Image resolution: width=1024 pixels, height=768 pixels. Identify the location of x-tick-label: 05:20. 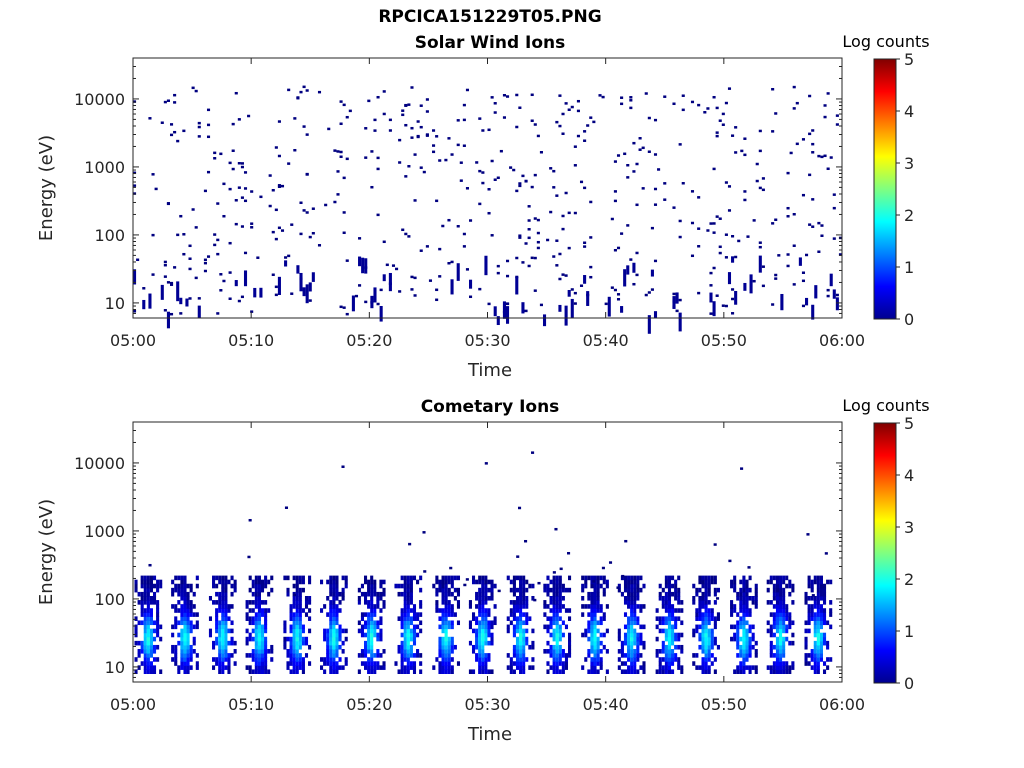
(369, 704).